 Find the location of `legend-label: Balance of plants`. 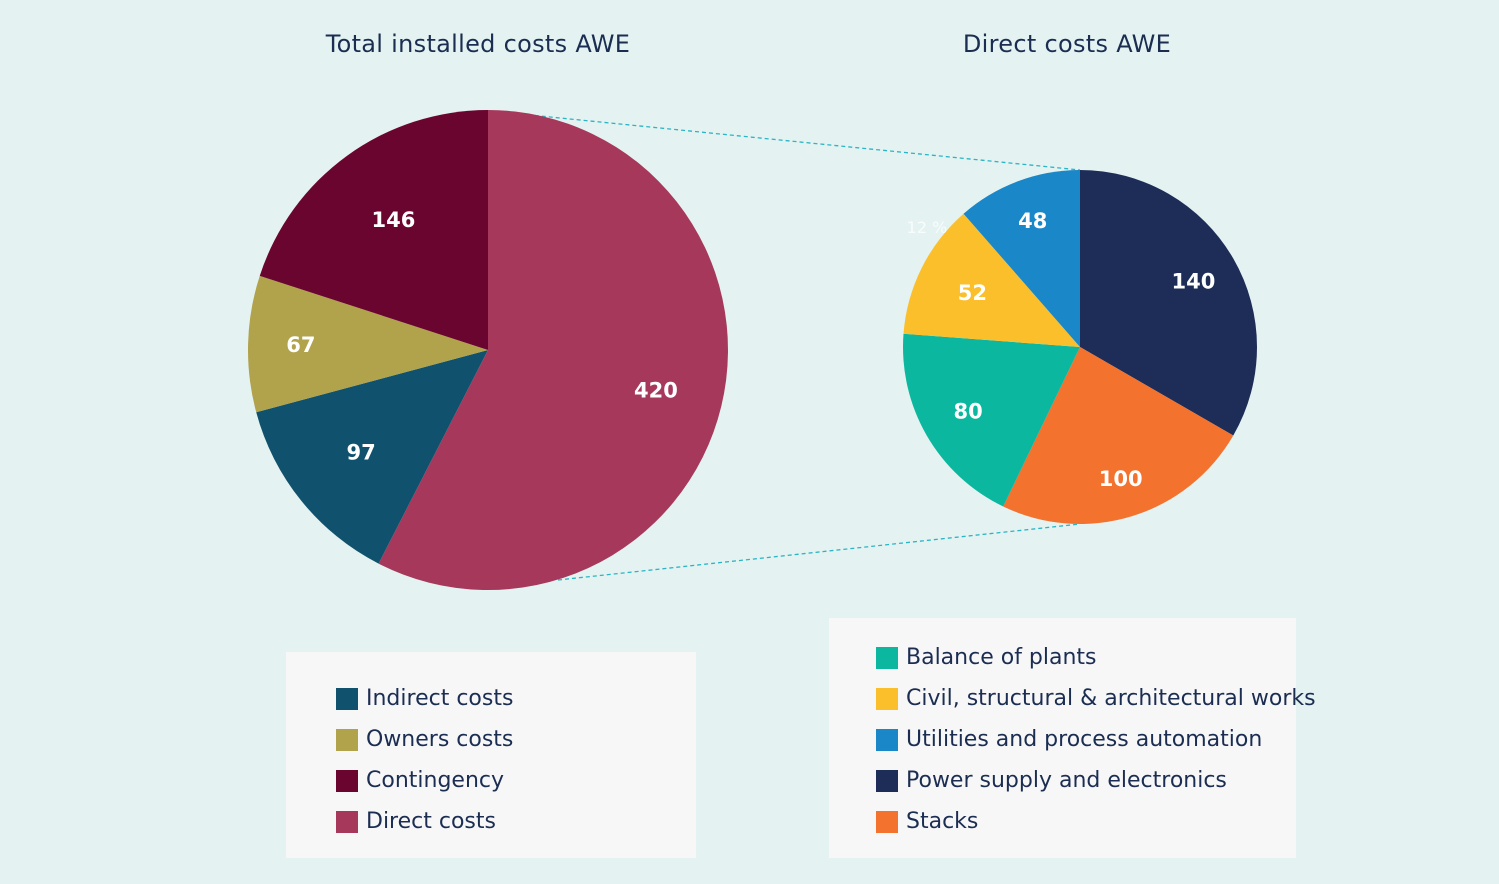

legend-label: Balance of plants is located at coordinates (1001, 657).